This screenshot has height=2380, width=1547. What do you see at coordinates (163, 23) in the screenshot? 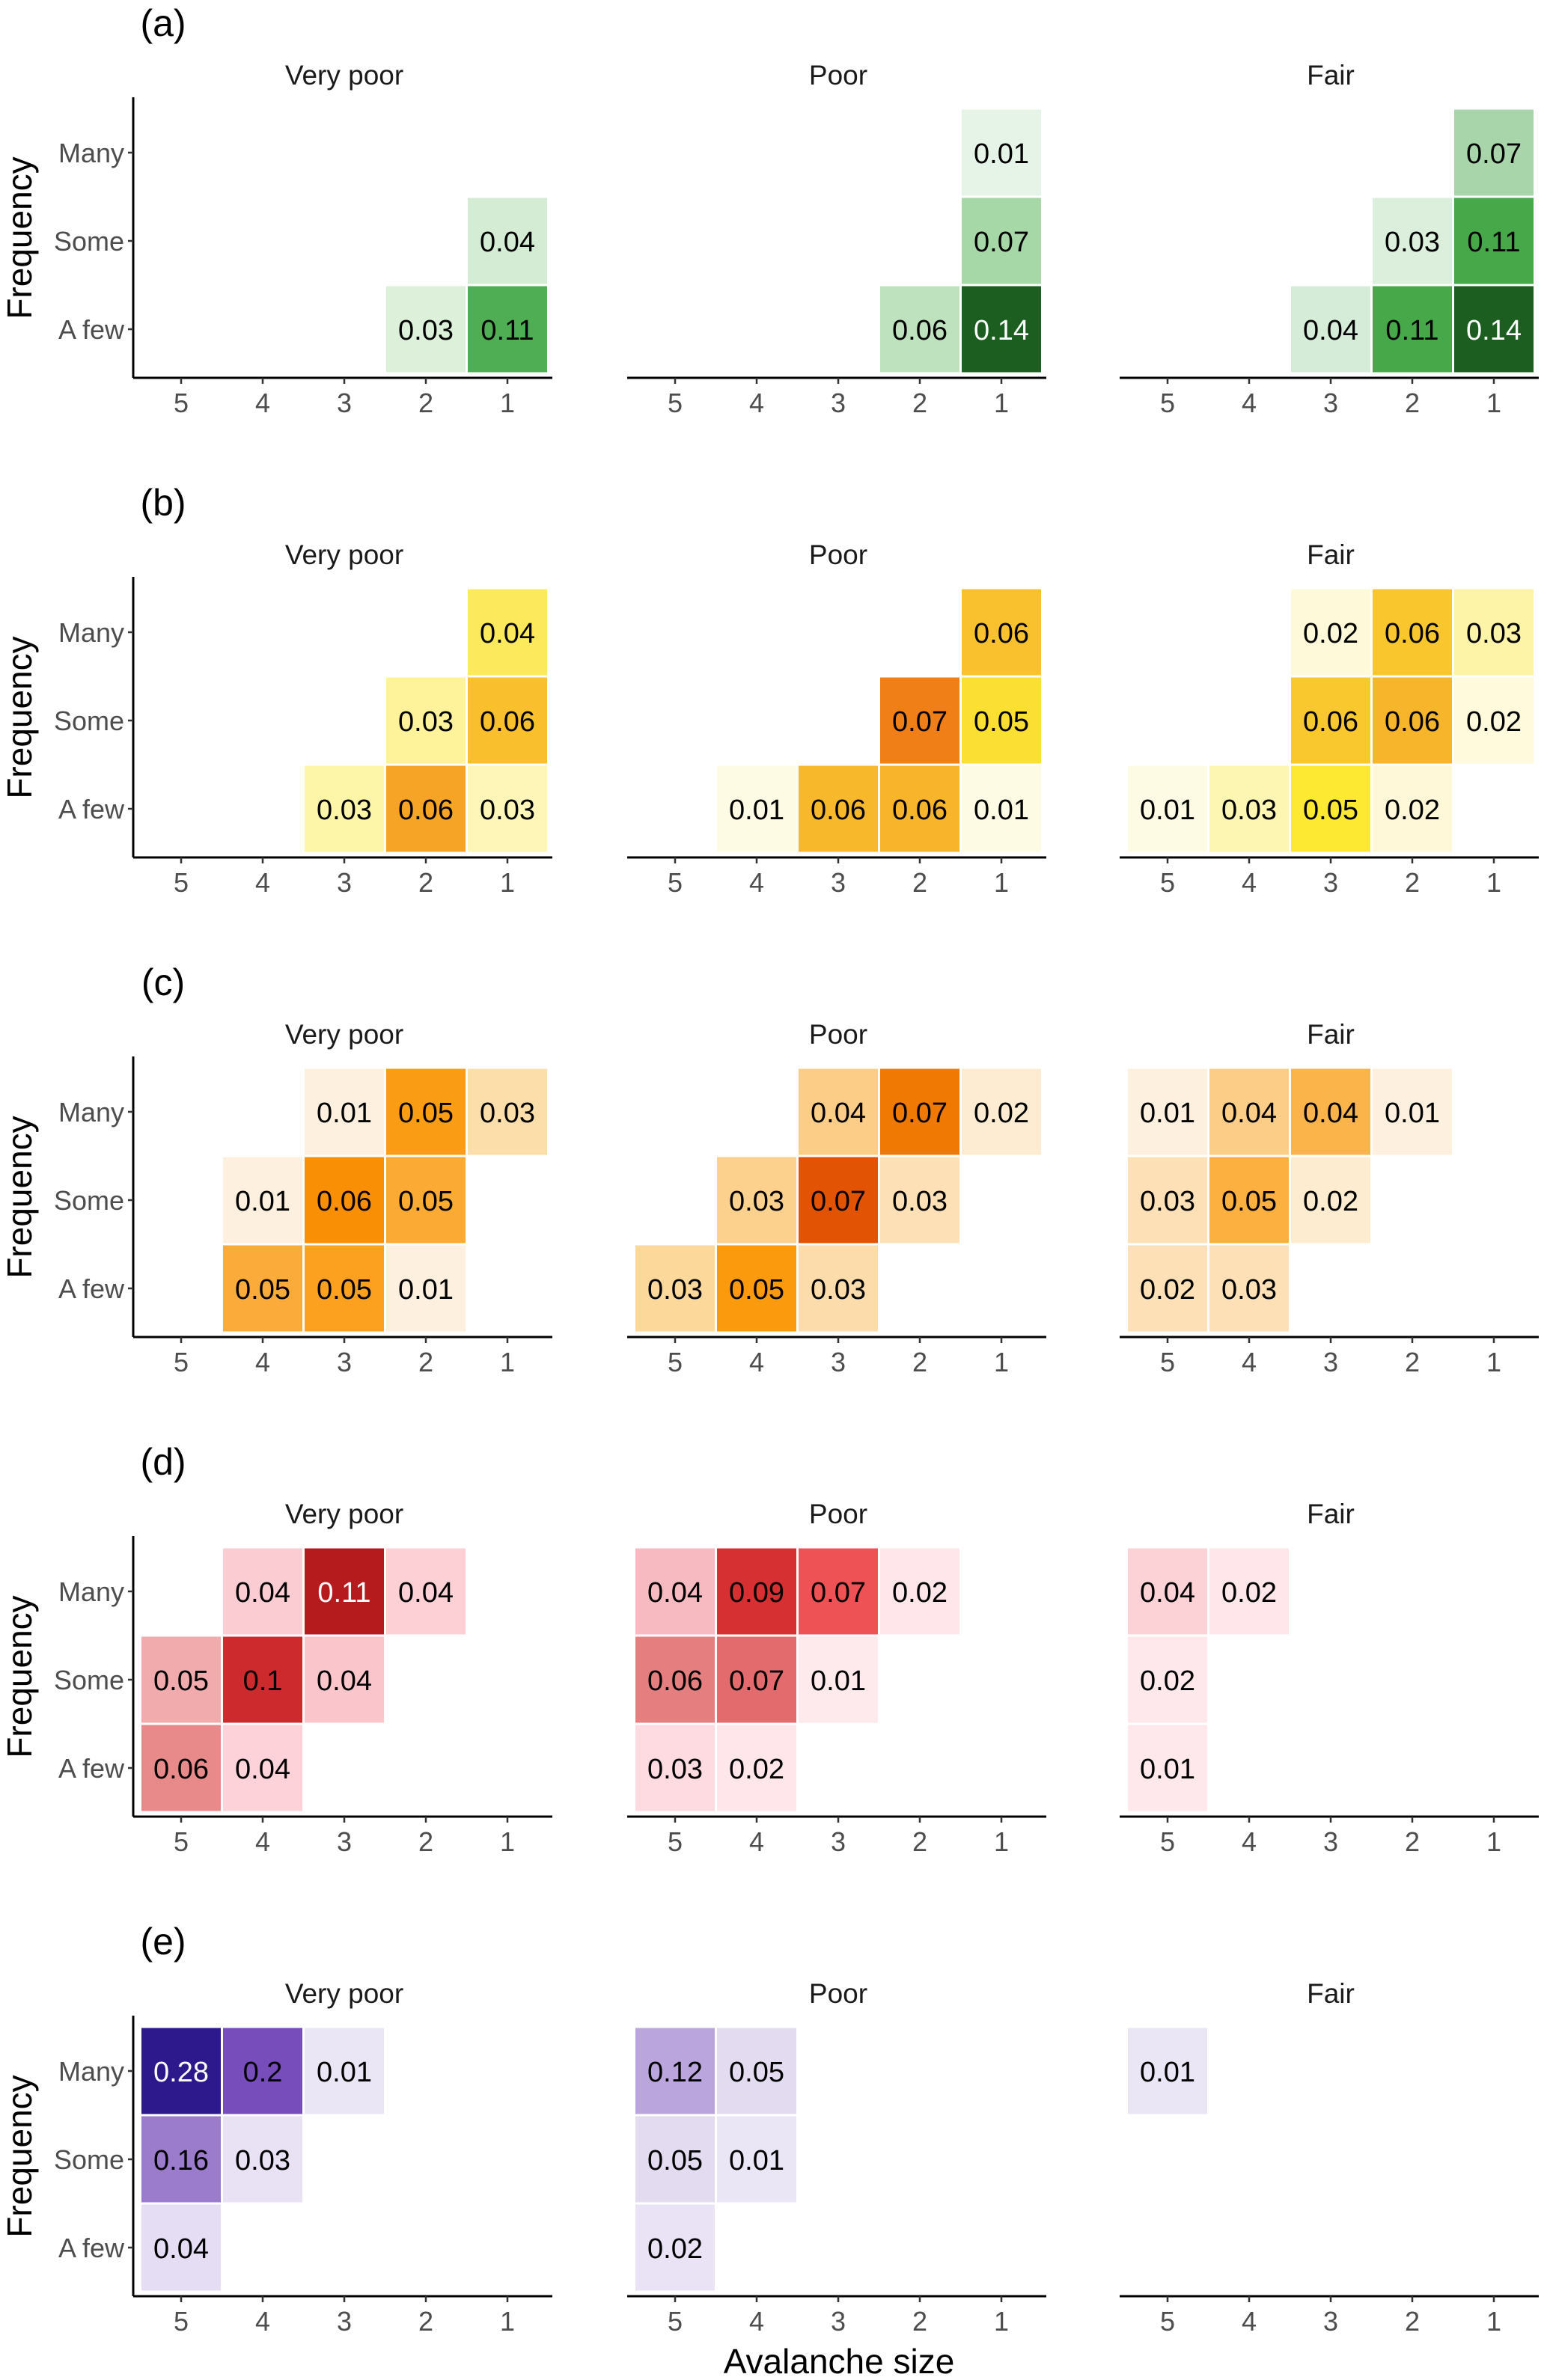
I see `panel-label: (a)` at bounding box center [163, 23].